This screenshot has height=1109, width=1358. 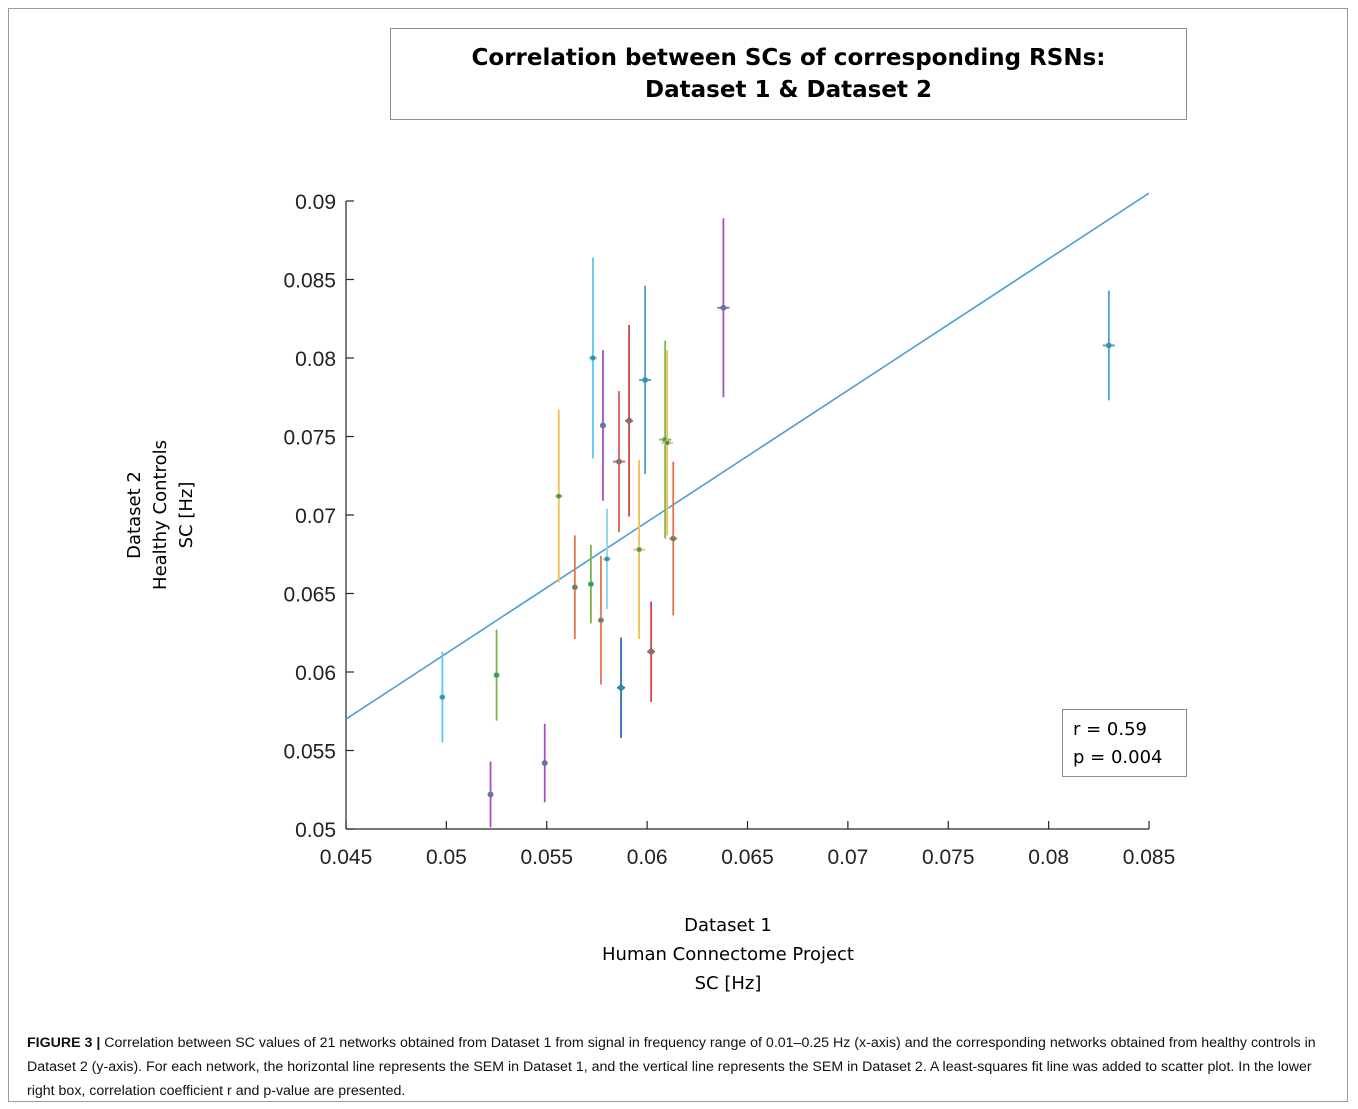 I want to click on x-tick-label: 0.07, so click(x=847, y=857).